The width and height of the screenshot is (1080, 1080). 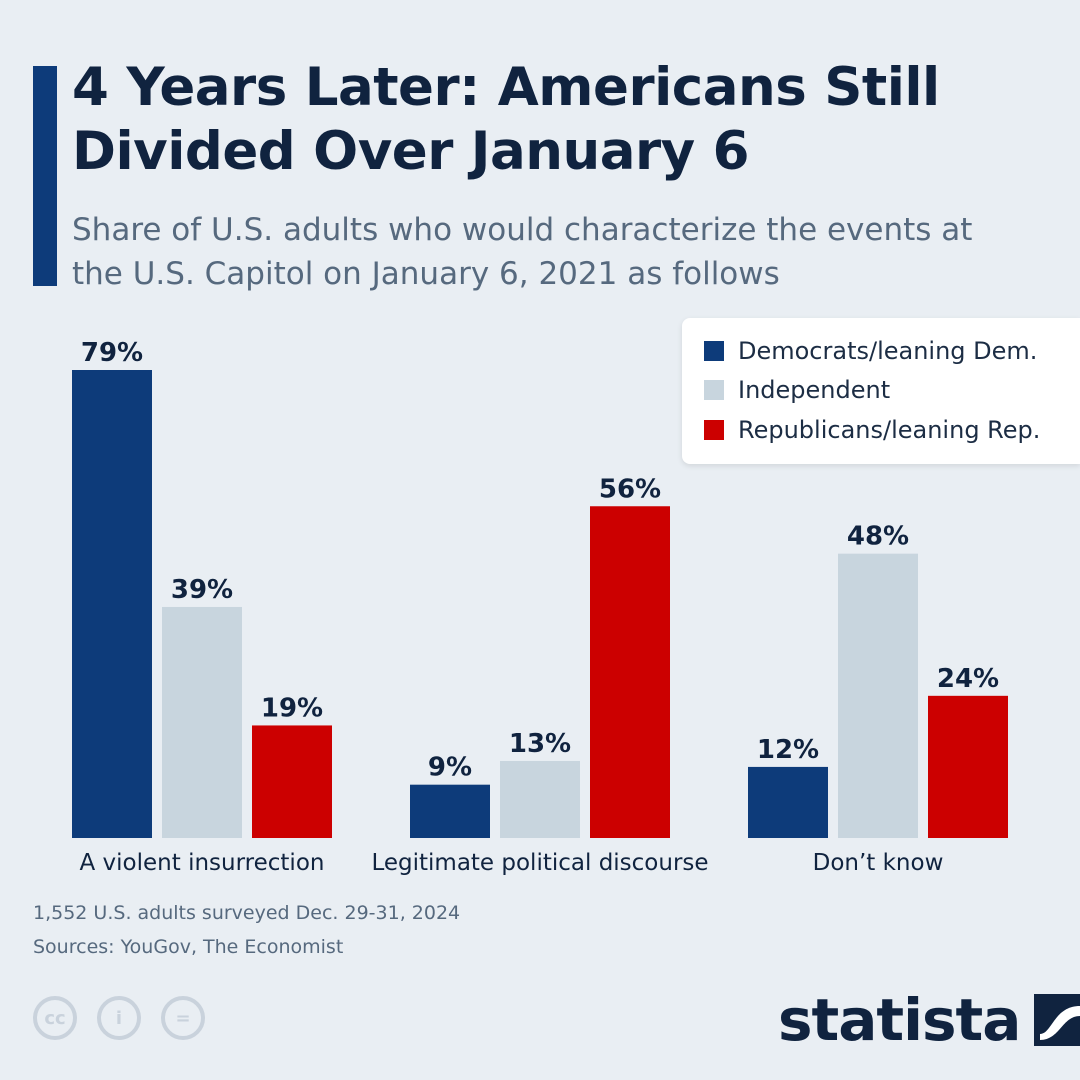 I want to click on license-icons: cc i =, so click(x=129, y=1018).